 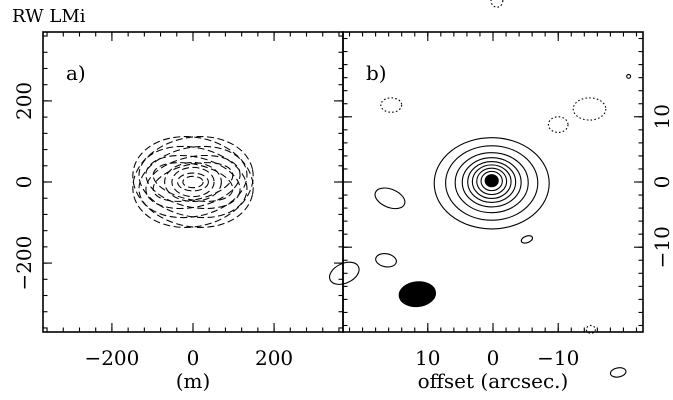 I want to click on uv-track, so click(x=193, y=182).